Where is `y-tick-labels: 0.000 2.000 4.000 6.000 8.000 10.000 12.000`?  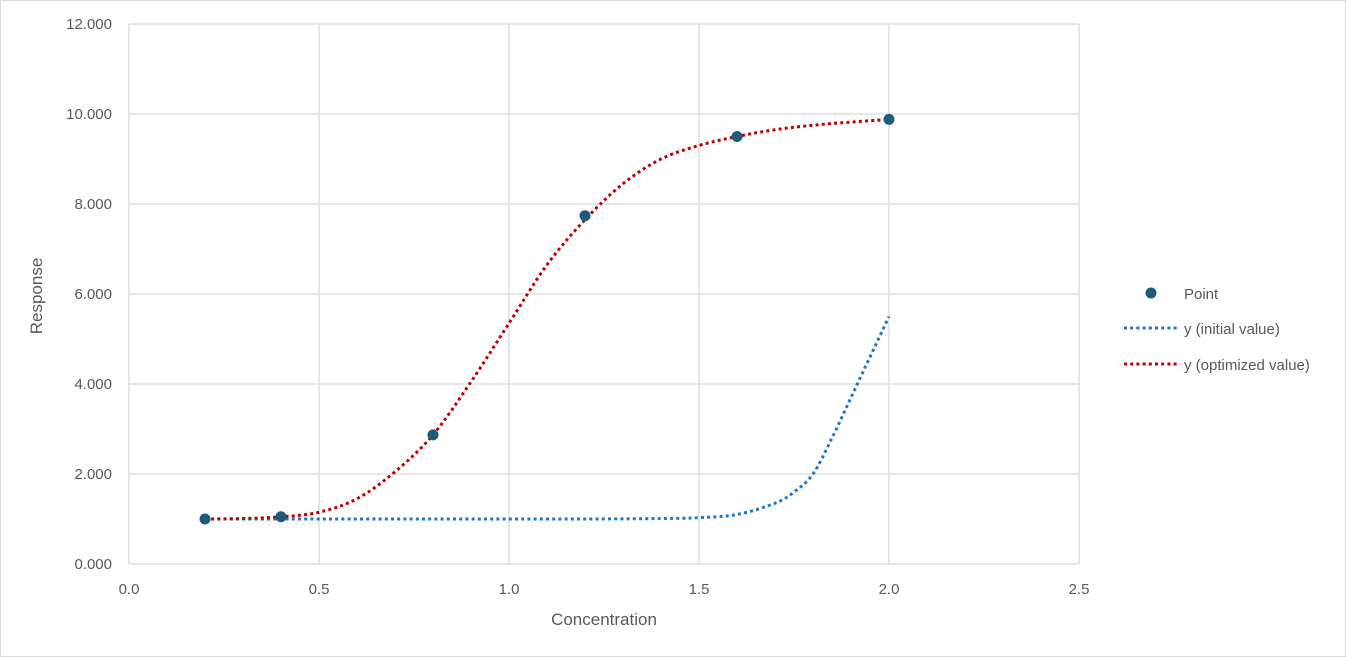 y-tick-labels: 0.000 2.000 4.000 6.000 8.000 10.000 12.000 is located at coordinates (89, 294).